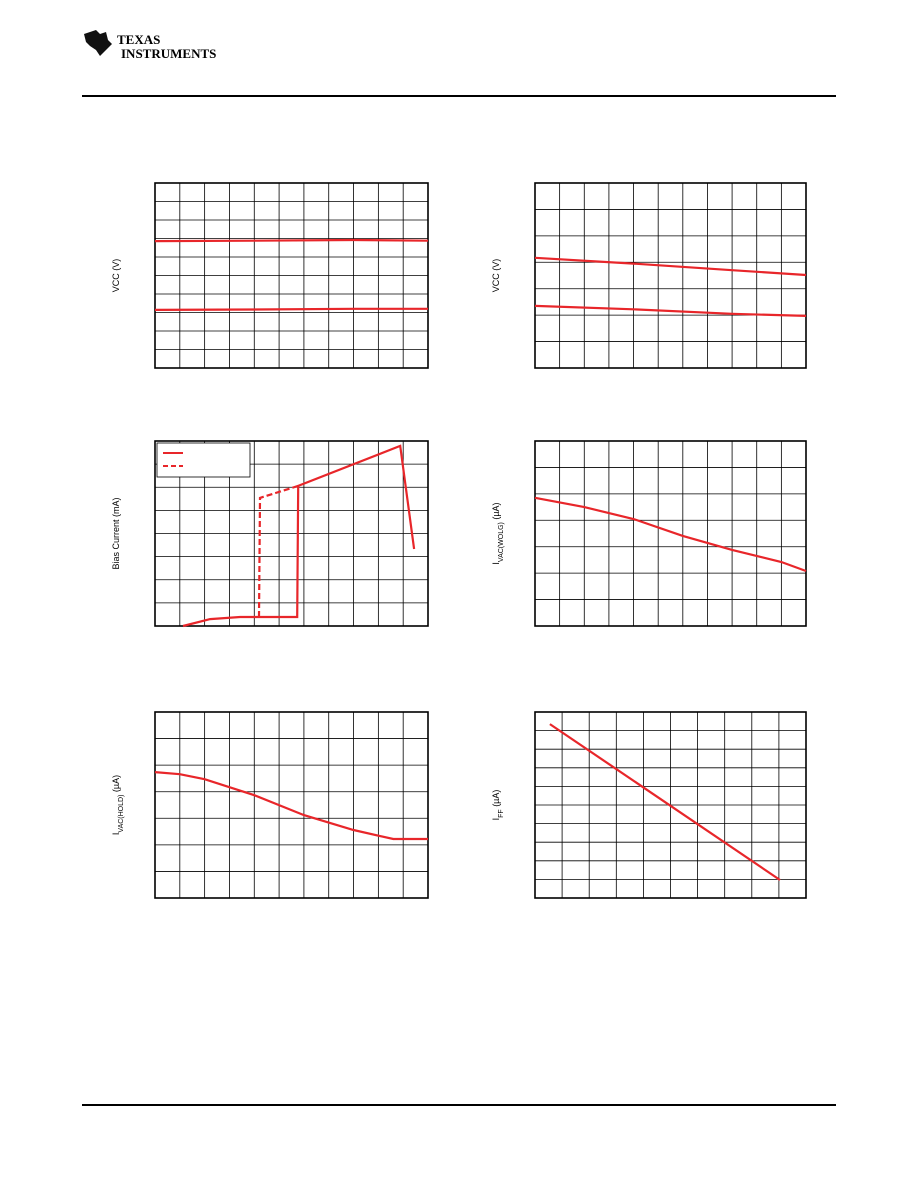  I want to click on y-axis-label-part: Bias Current (mA), so click(116, 533).